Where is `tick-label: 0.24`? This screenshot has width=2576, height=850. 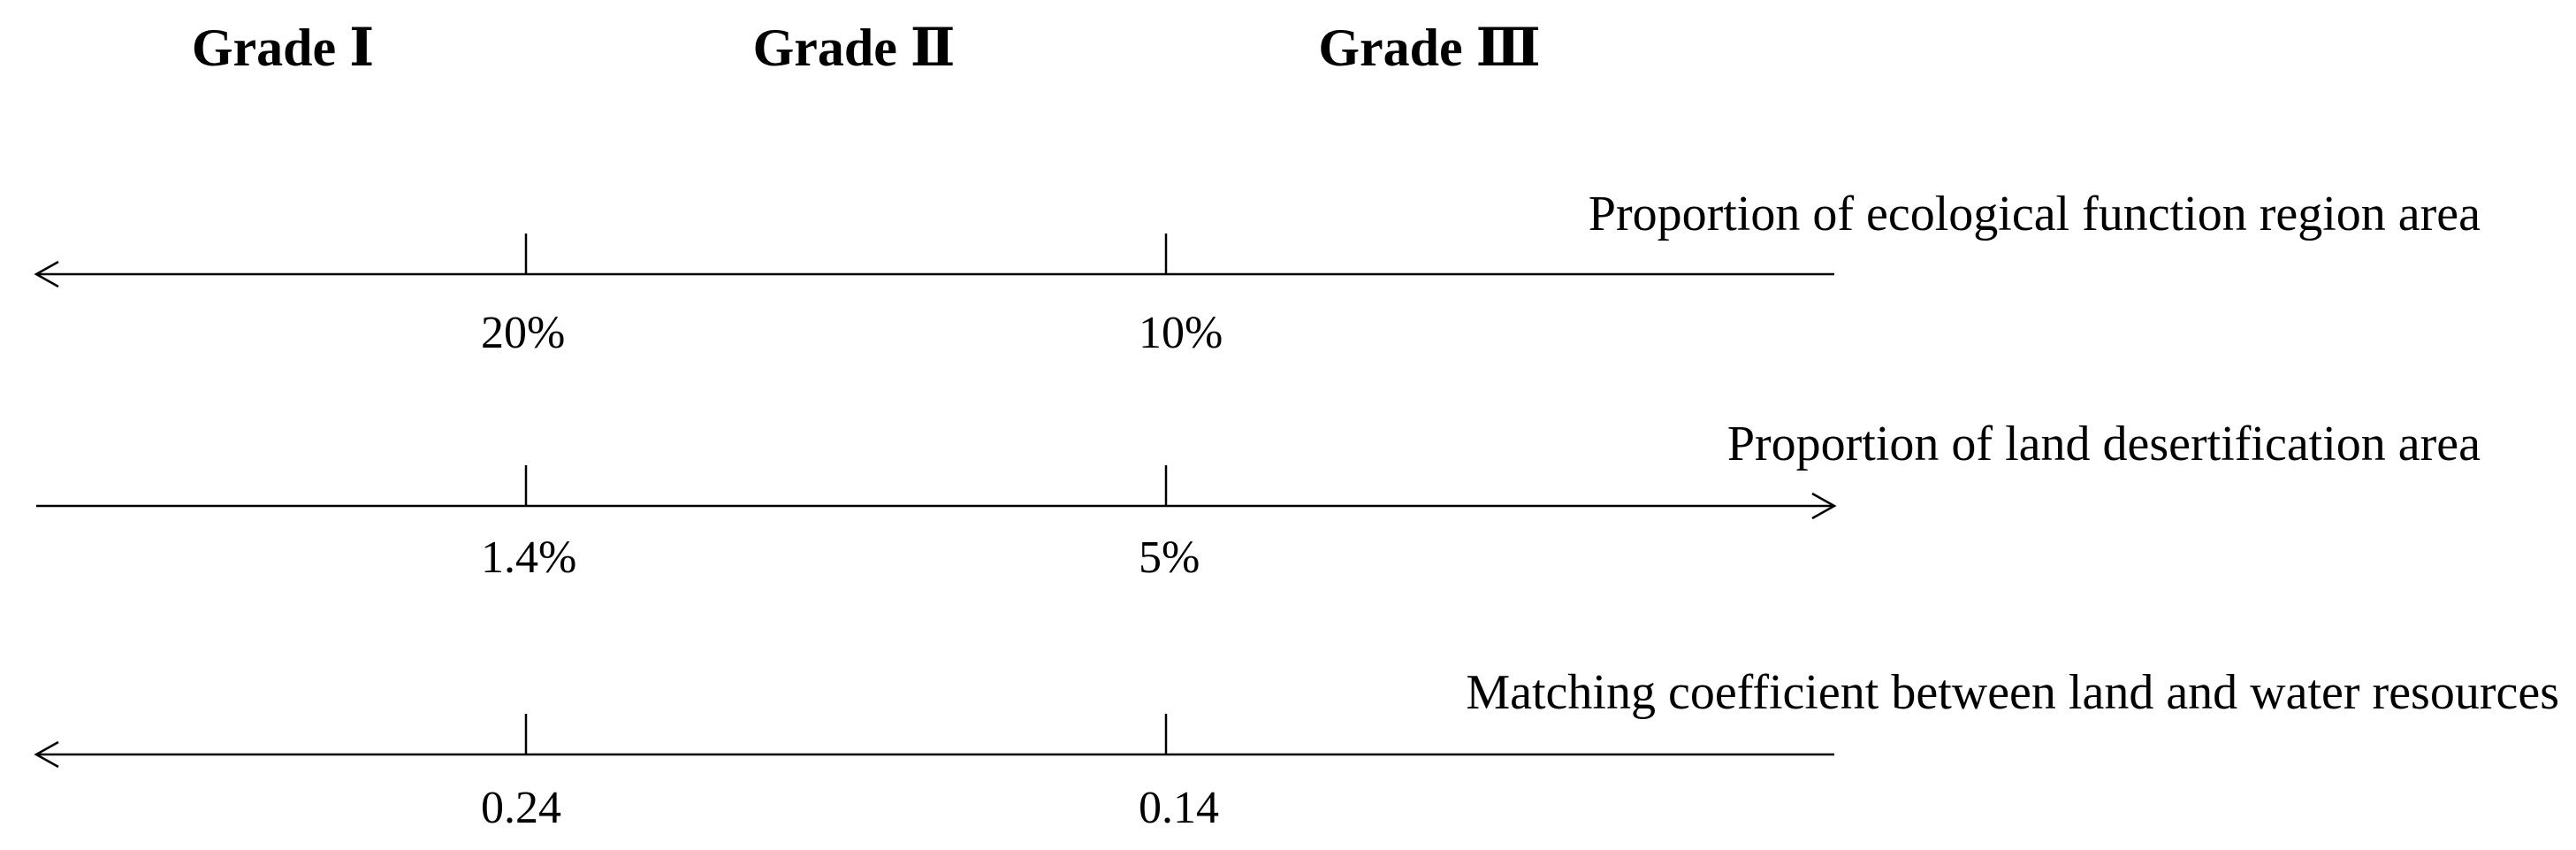
tick-label: 0.24 is located at coordinates (521, 808).